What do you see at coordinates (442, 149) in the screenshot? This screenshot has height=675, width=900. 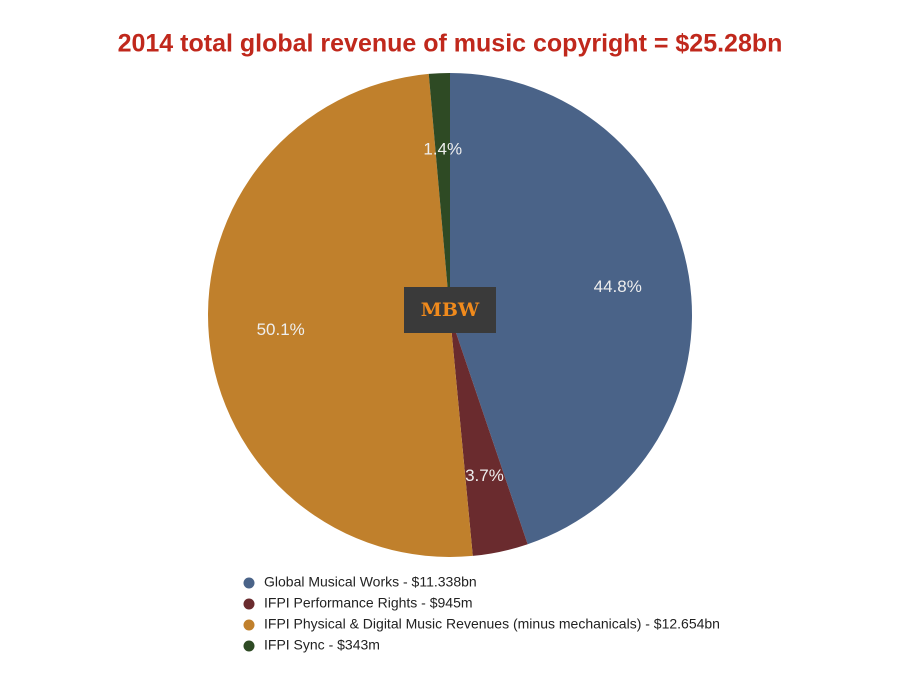 I see `slice-label: 1.4%` at bounding box center [442, 149].